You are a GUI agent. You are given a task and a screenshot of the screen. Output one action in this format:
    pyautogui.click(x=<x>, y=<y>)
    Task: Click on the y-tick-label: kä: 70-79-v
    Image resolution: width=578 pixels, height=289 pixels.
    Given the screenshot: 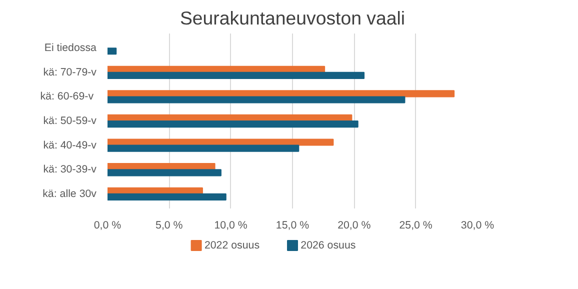 What is the action you would take?
    pyautogui.click(x=70, y=72)
    